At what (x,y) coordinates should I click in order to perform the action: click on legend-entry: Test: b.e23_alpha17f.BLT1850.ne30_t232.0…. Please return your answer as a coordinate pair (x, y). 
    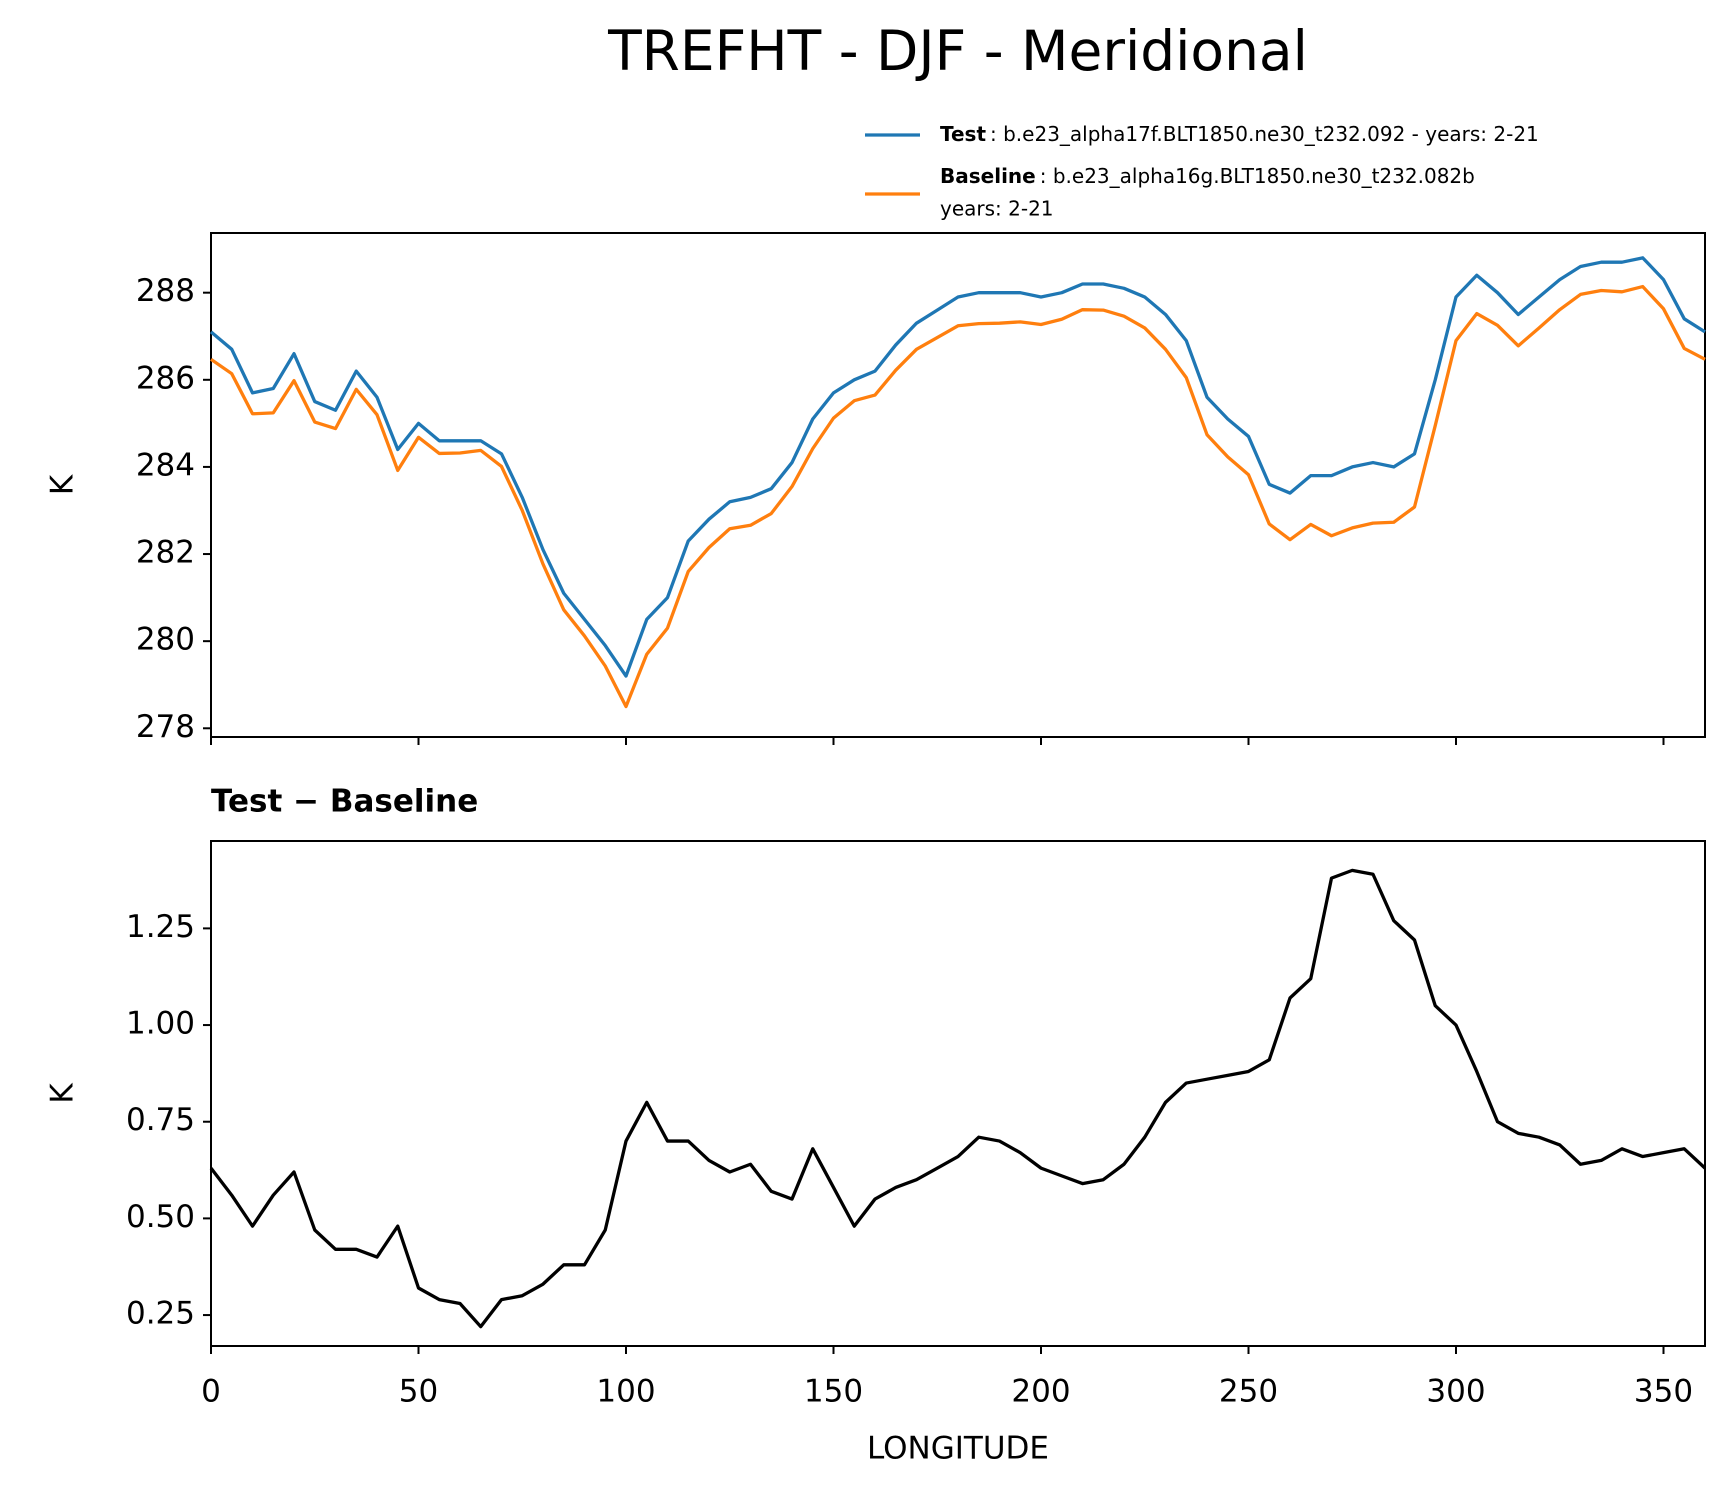
    Looking at the image, I should click on (1202, 134).